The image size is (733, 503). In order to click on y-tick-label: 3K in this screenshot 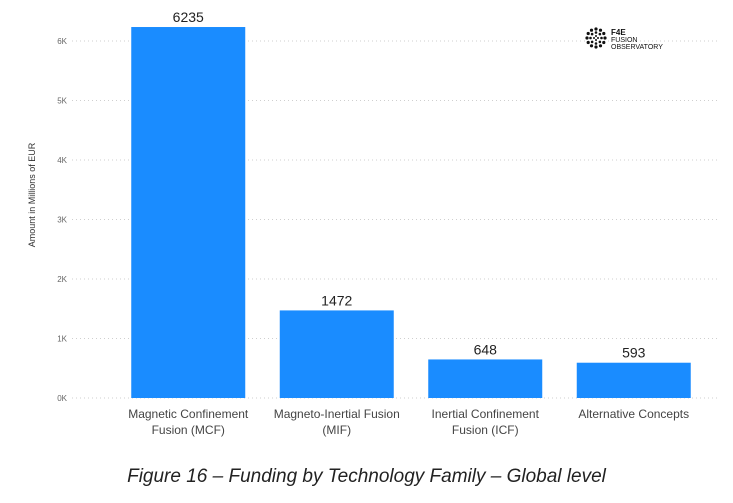, I will do `click(62, 220)`.